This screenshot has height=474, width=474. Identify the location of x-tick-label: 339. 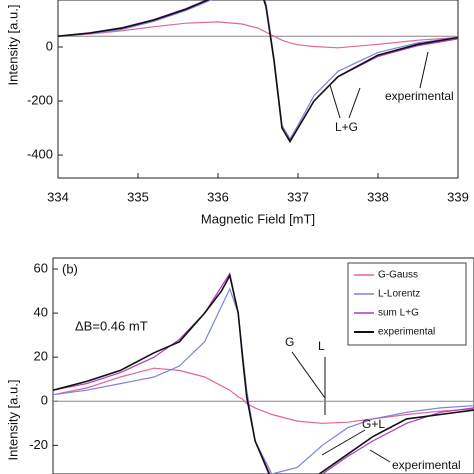
(458, 196).